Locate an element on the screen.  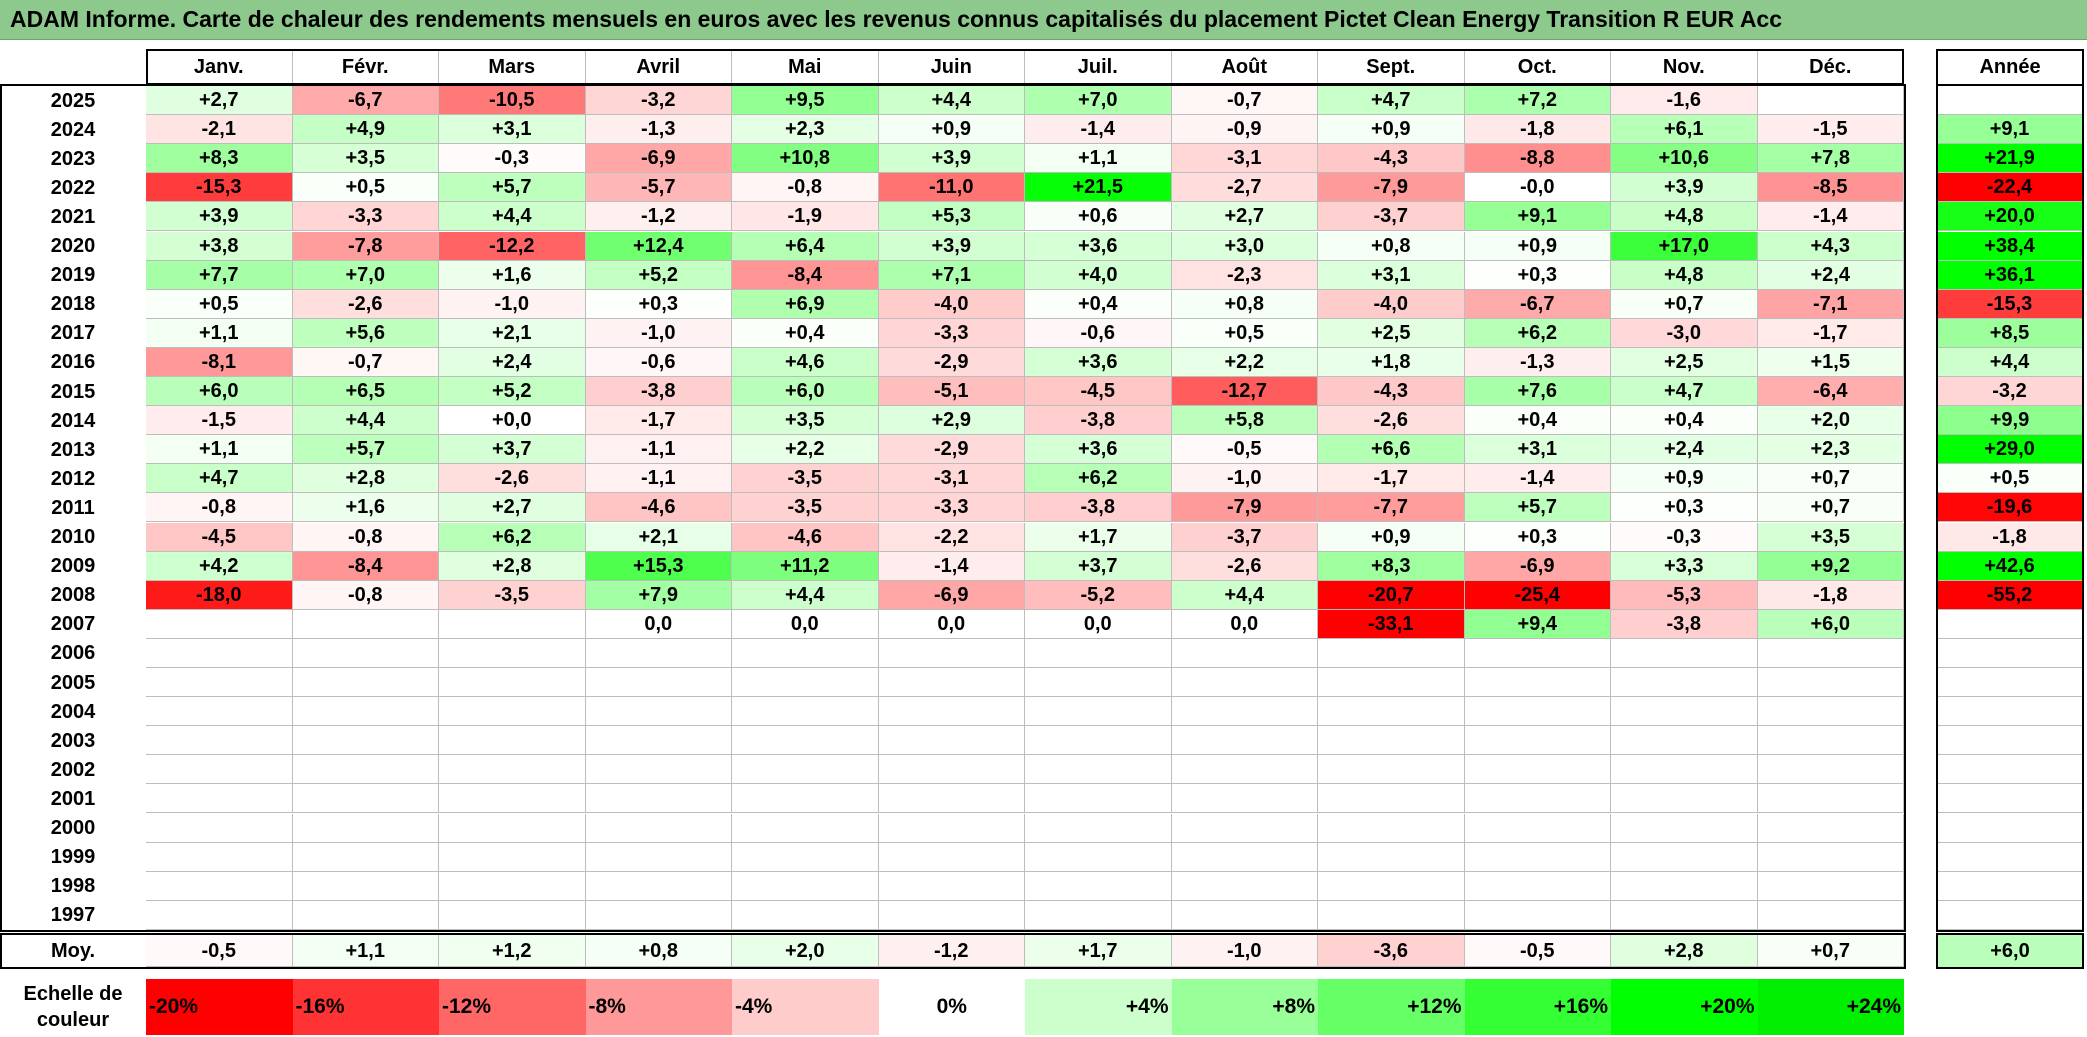
heatmap-cell: +7,6 is located at coordinates (1537, 392).